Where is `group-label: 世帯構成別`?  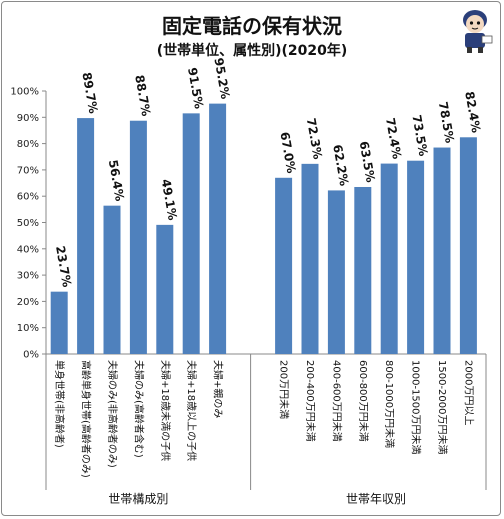
group-label: 世帯構成別 is located at coordinates (138, 499).